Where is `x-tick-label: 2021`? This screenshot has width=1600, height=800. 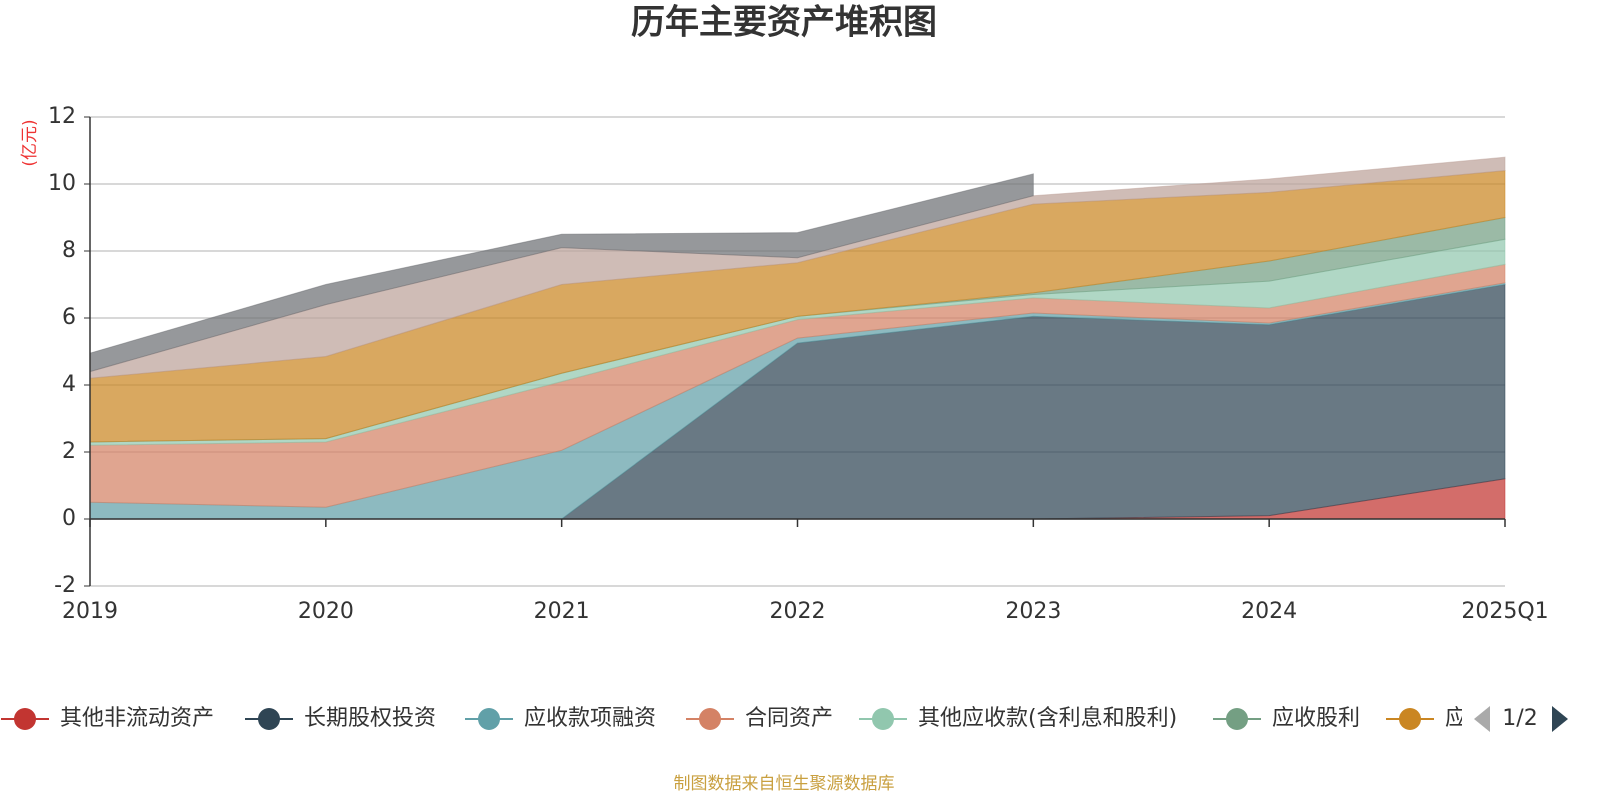 x-tick-label: 2021 is located at coordinates (562, 611).